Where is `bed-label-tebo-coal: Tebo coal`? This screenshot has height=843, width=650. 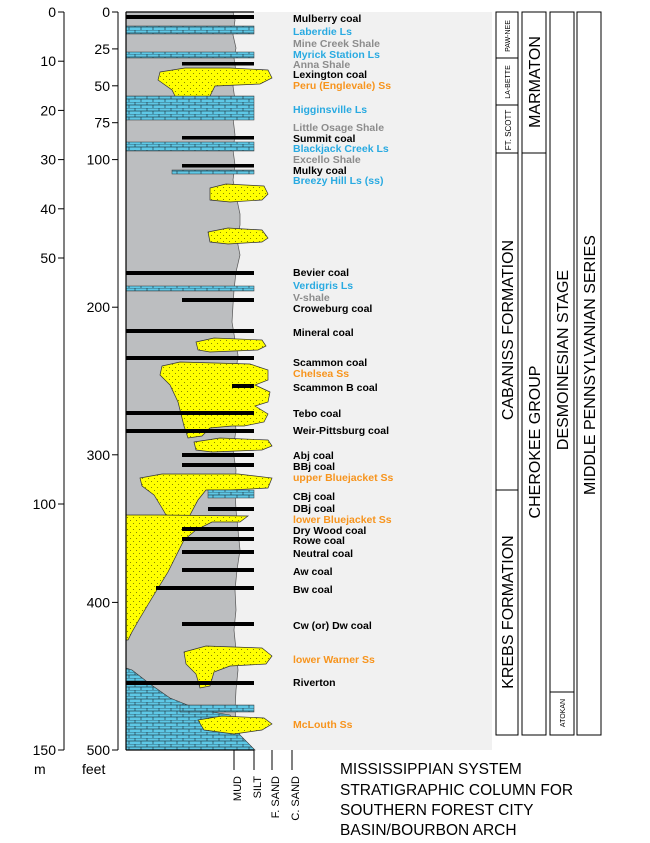 bed-label-tebo-coal: Tebo coal is located at coordinates (317, 414).